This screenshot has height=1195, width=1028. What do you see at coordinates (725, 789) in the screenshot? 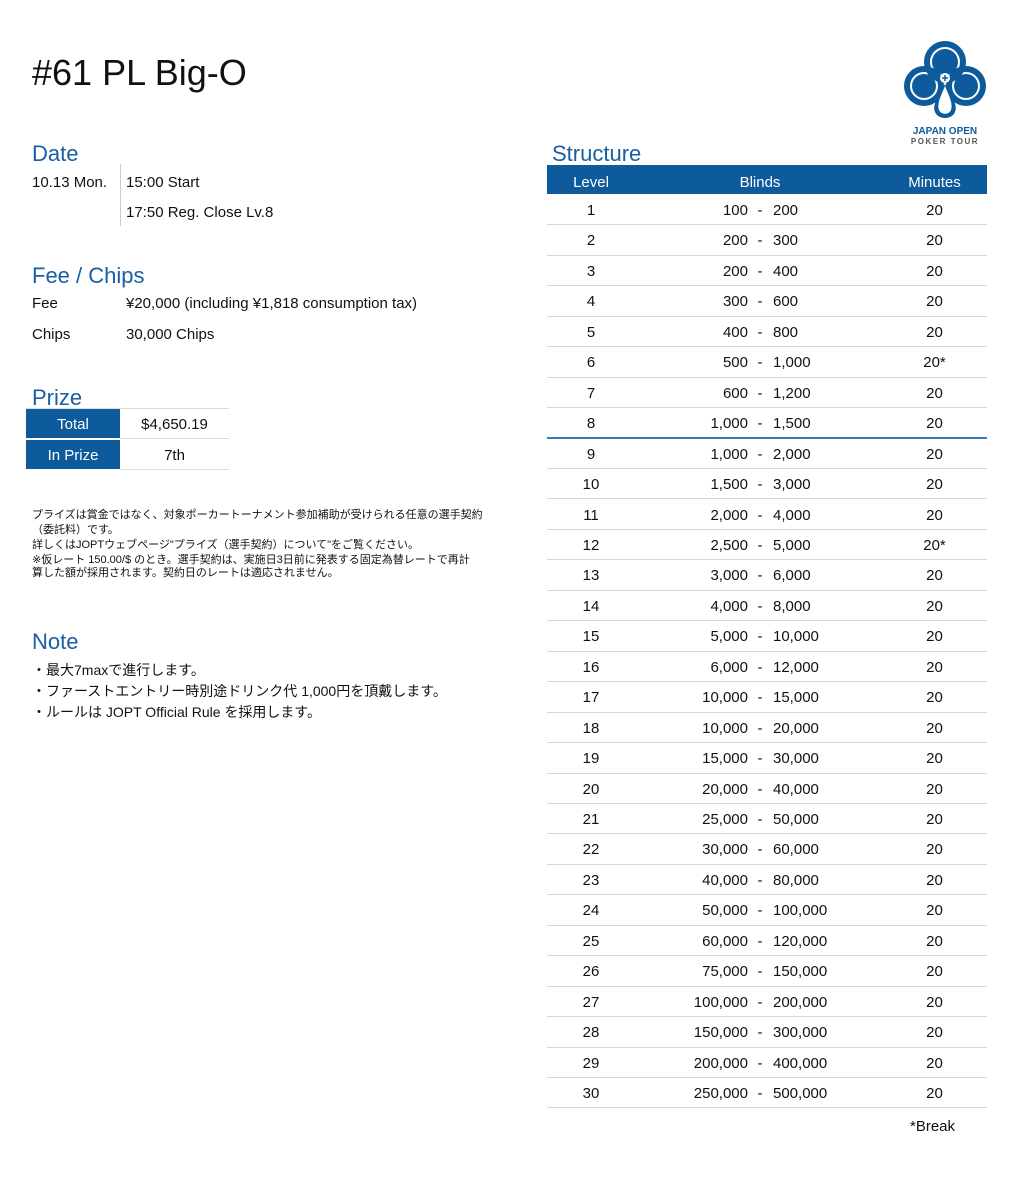
I see `small-blind-cell: 20,000` at bounding box center [725, 789].